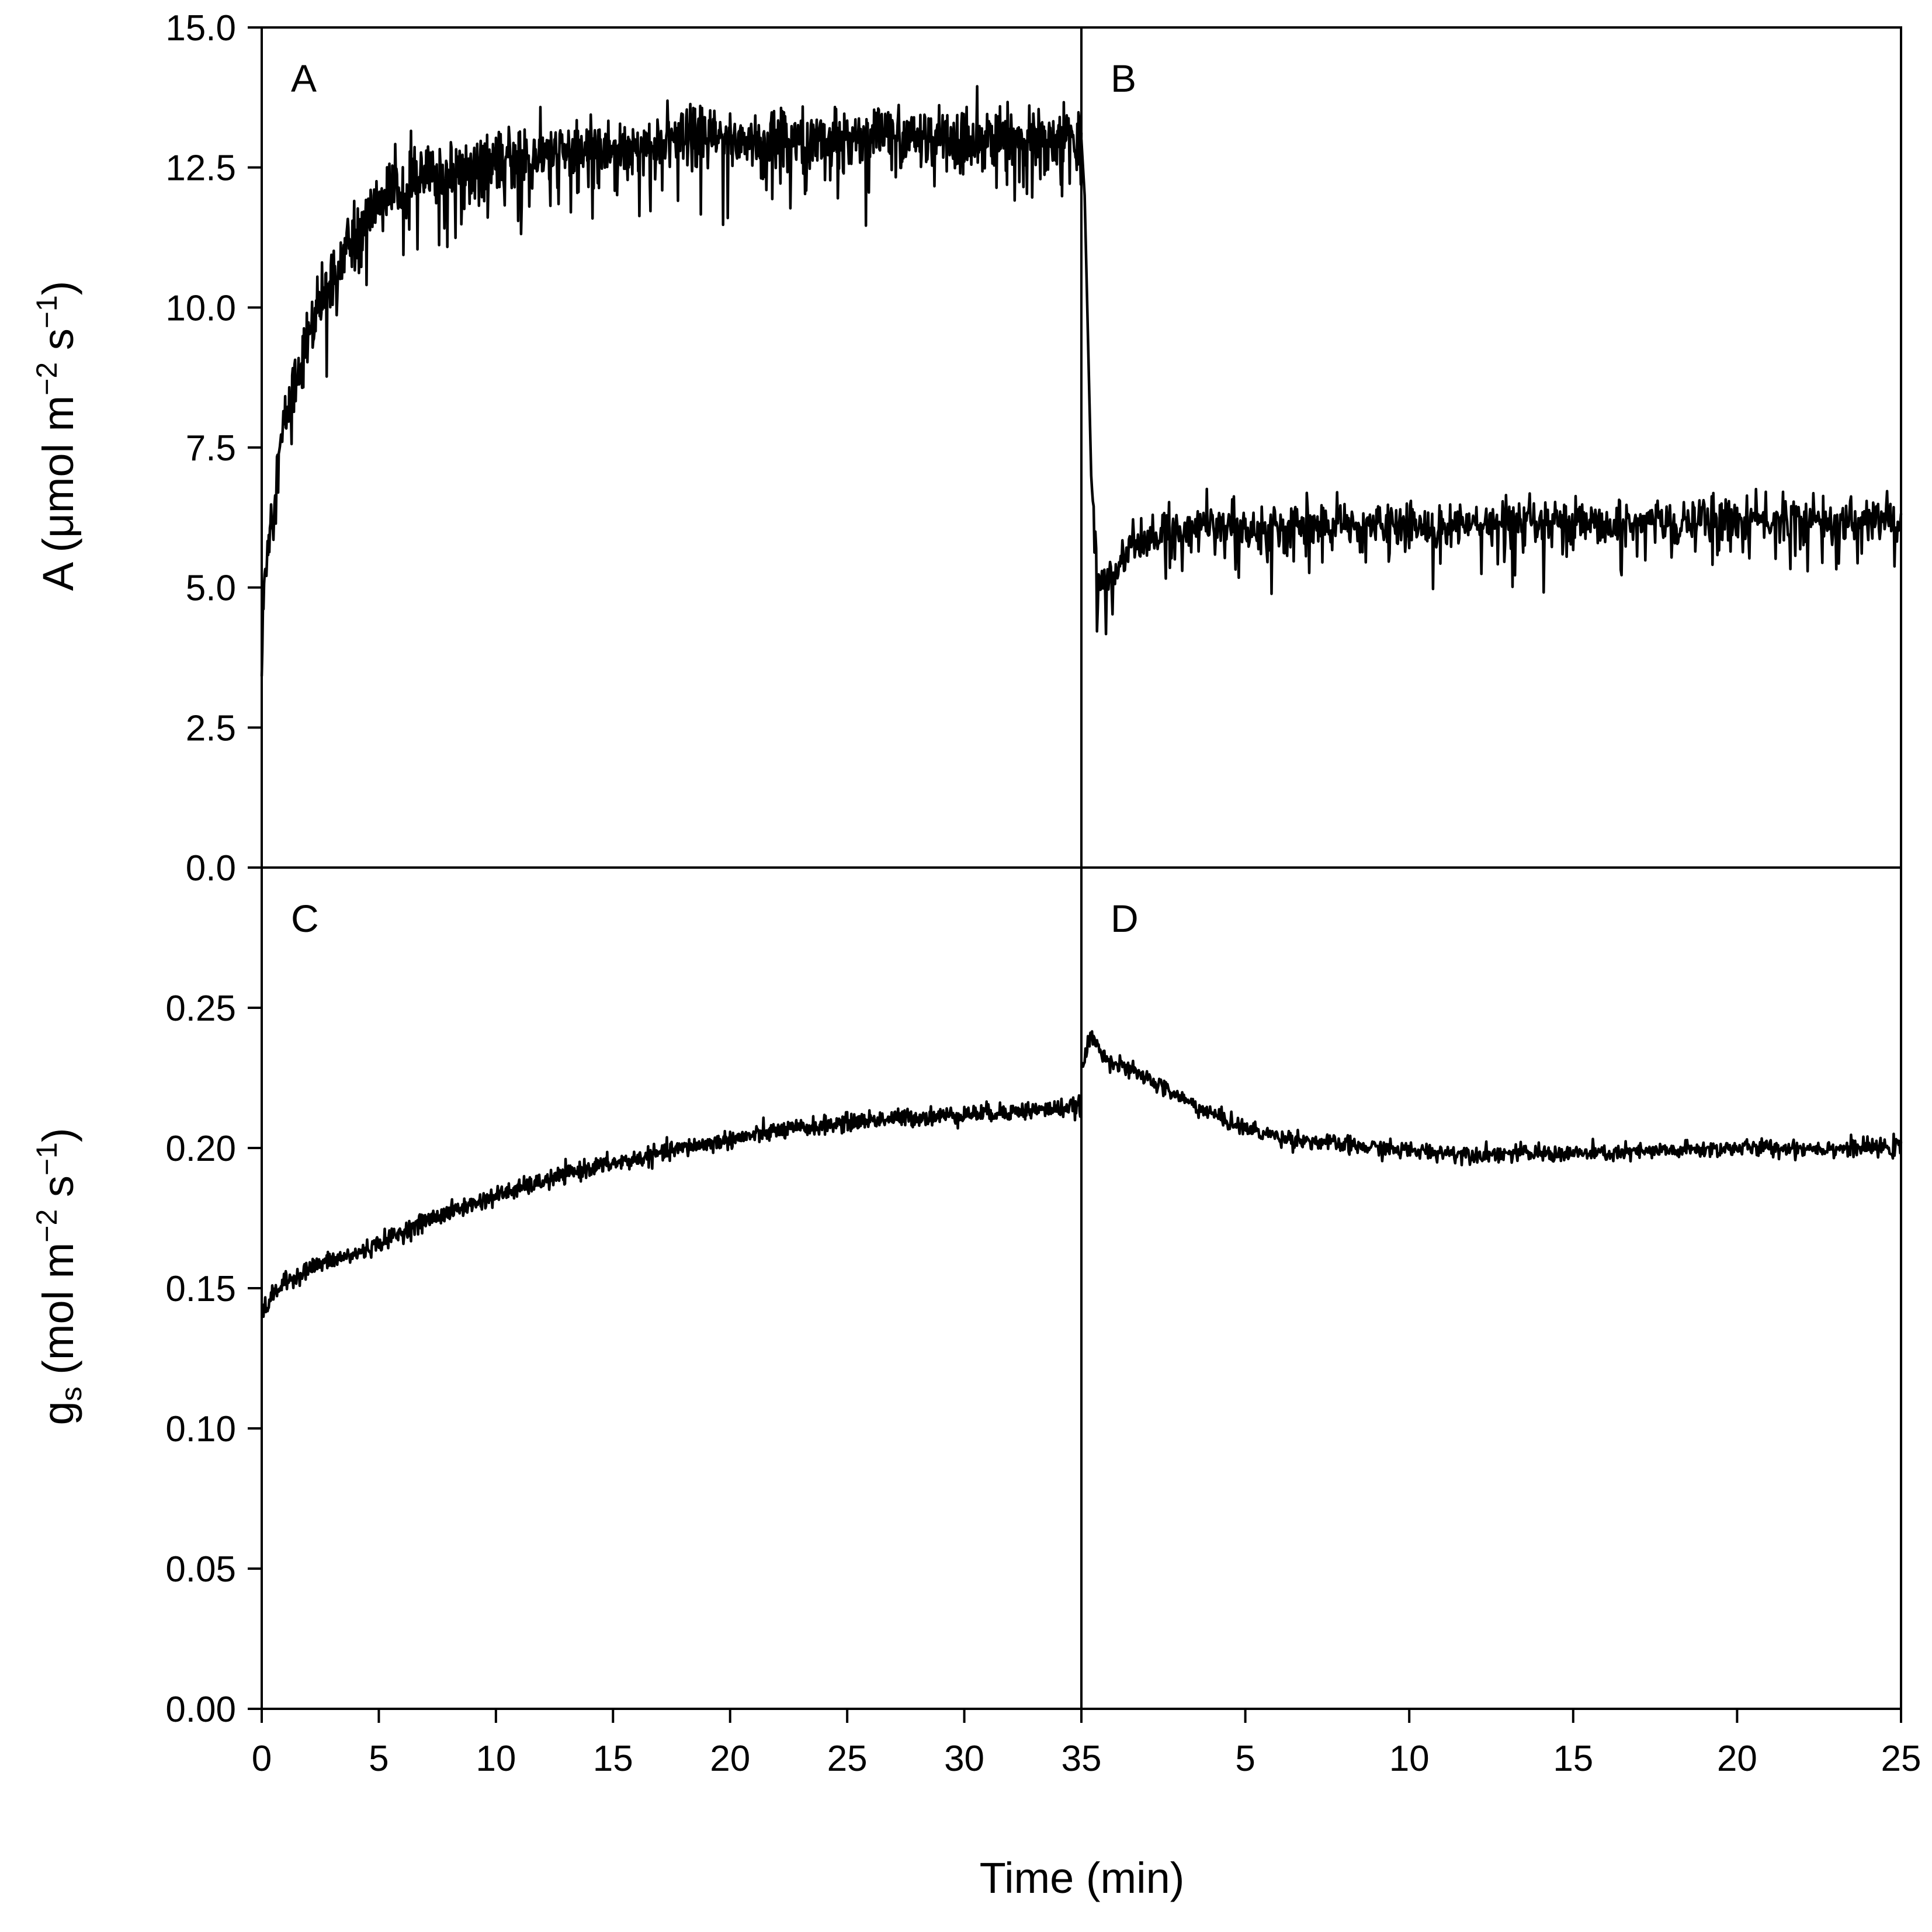 The image size is (1932, 1932). I want to click on series-line-panel-C, so click(672, 1206).